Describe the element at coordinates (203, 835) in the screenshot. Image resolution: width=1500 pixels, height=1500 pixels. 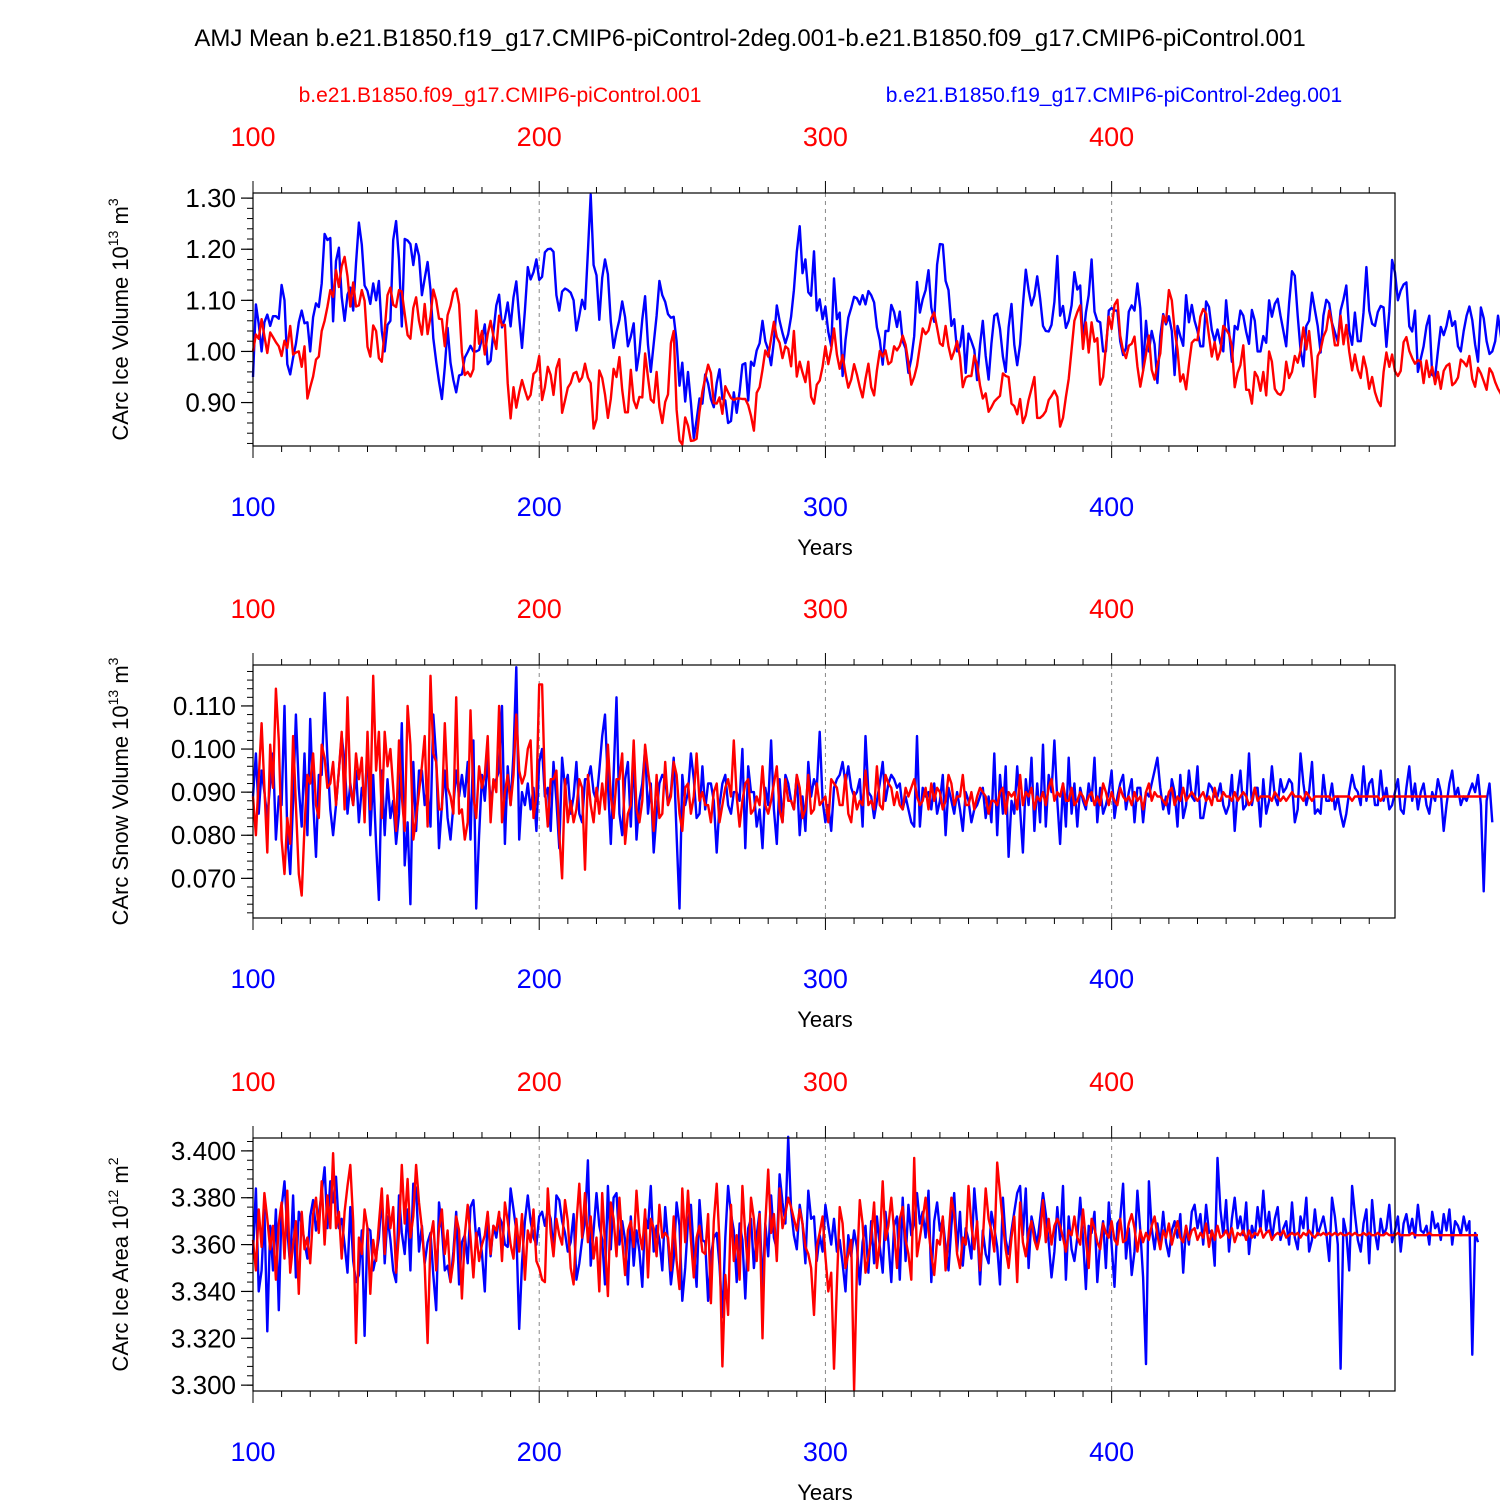
I see `y-tick-label: 0.080` at that location.